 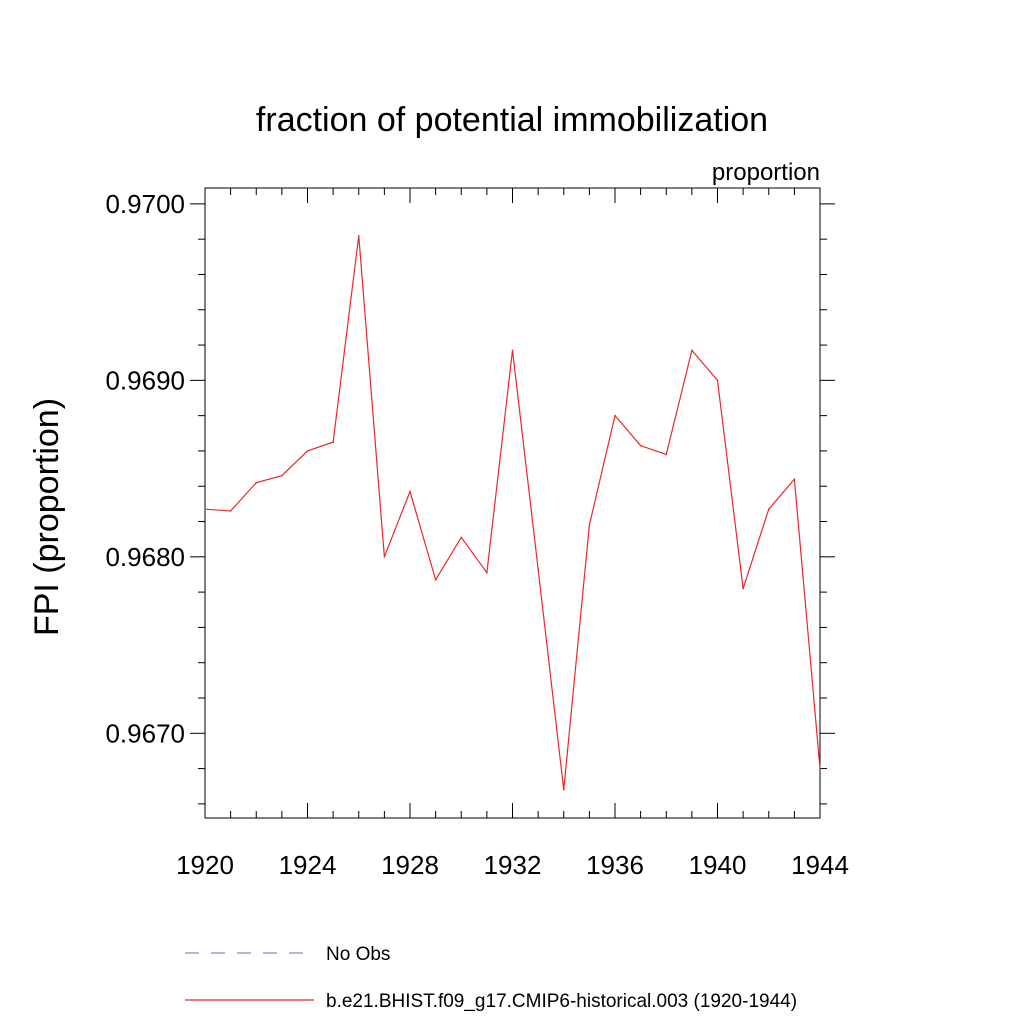 What do you see at coordinates (145, 733) in the screenshot?
I see `y-tick-label: 0.9670` at bounding box center [145, 733].